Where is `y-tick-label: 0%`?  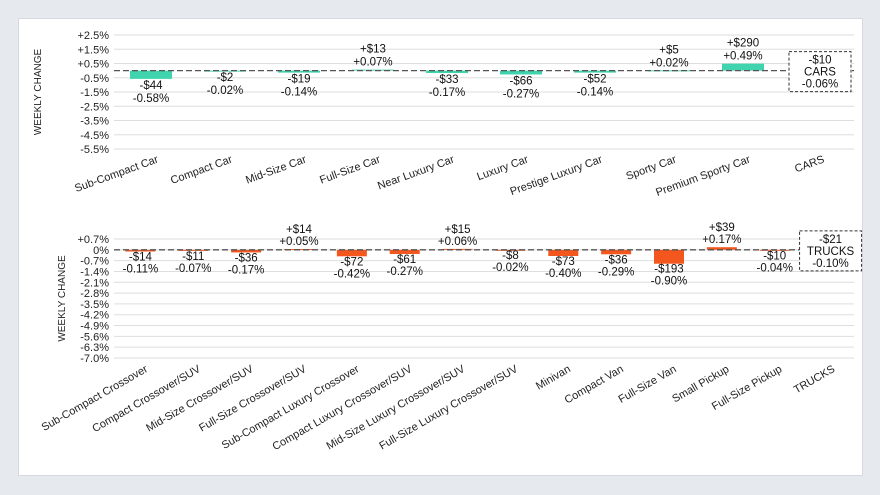 y-tick-label: 0% is located at coordinates (101, 251).